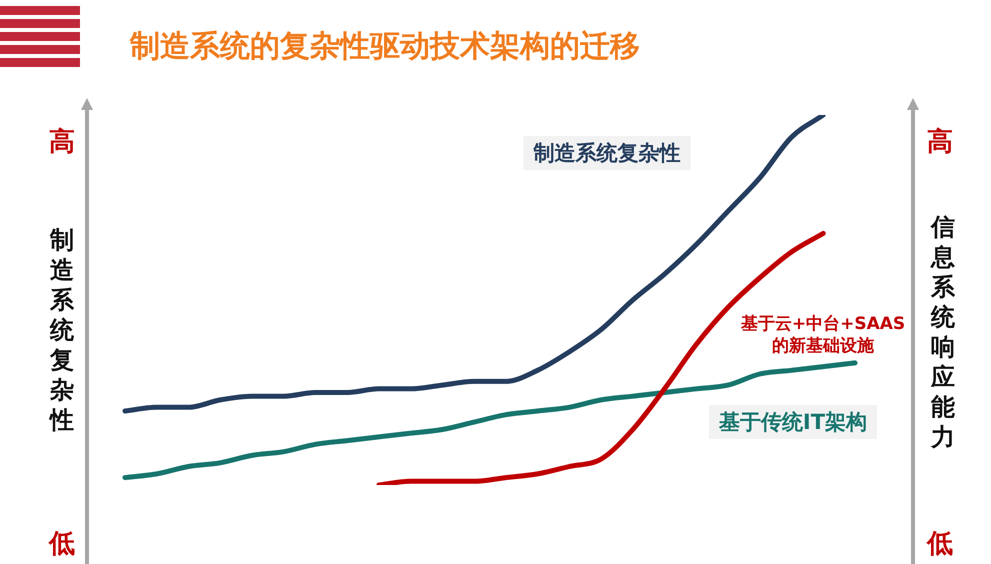 The image size is (991, 564). What do you see at coordinates (607, 153) in the screenshot?
I see `text: 制造系统复杂性` at bounding box center [607, 153].